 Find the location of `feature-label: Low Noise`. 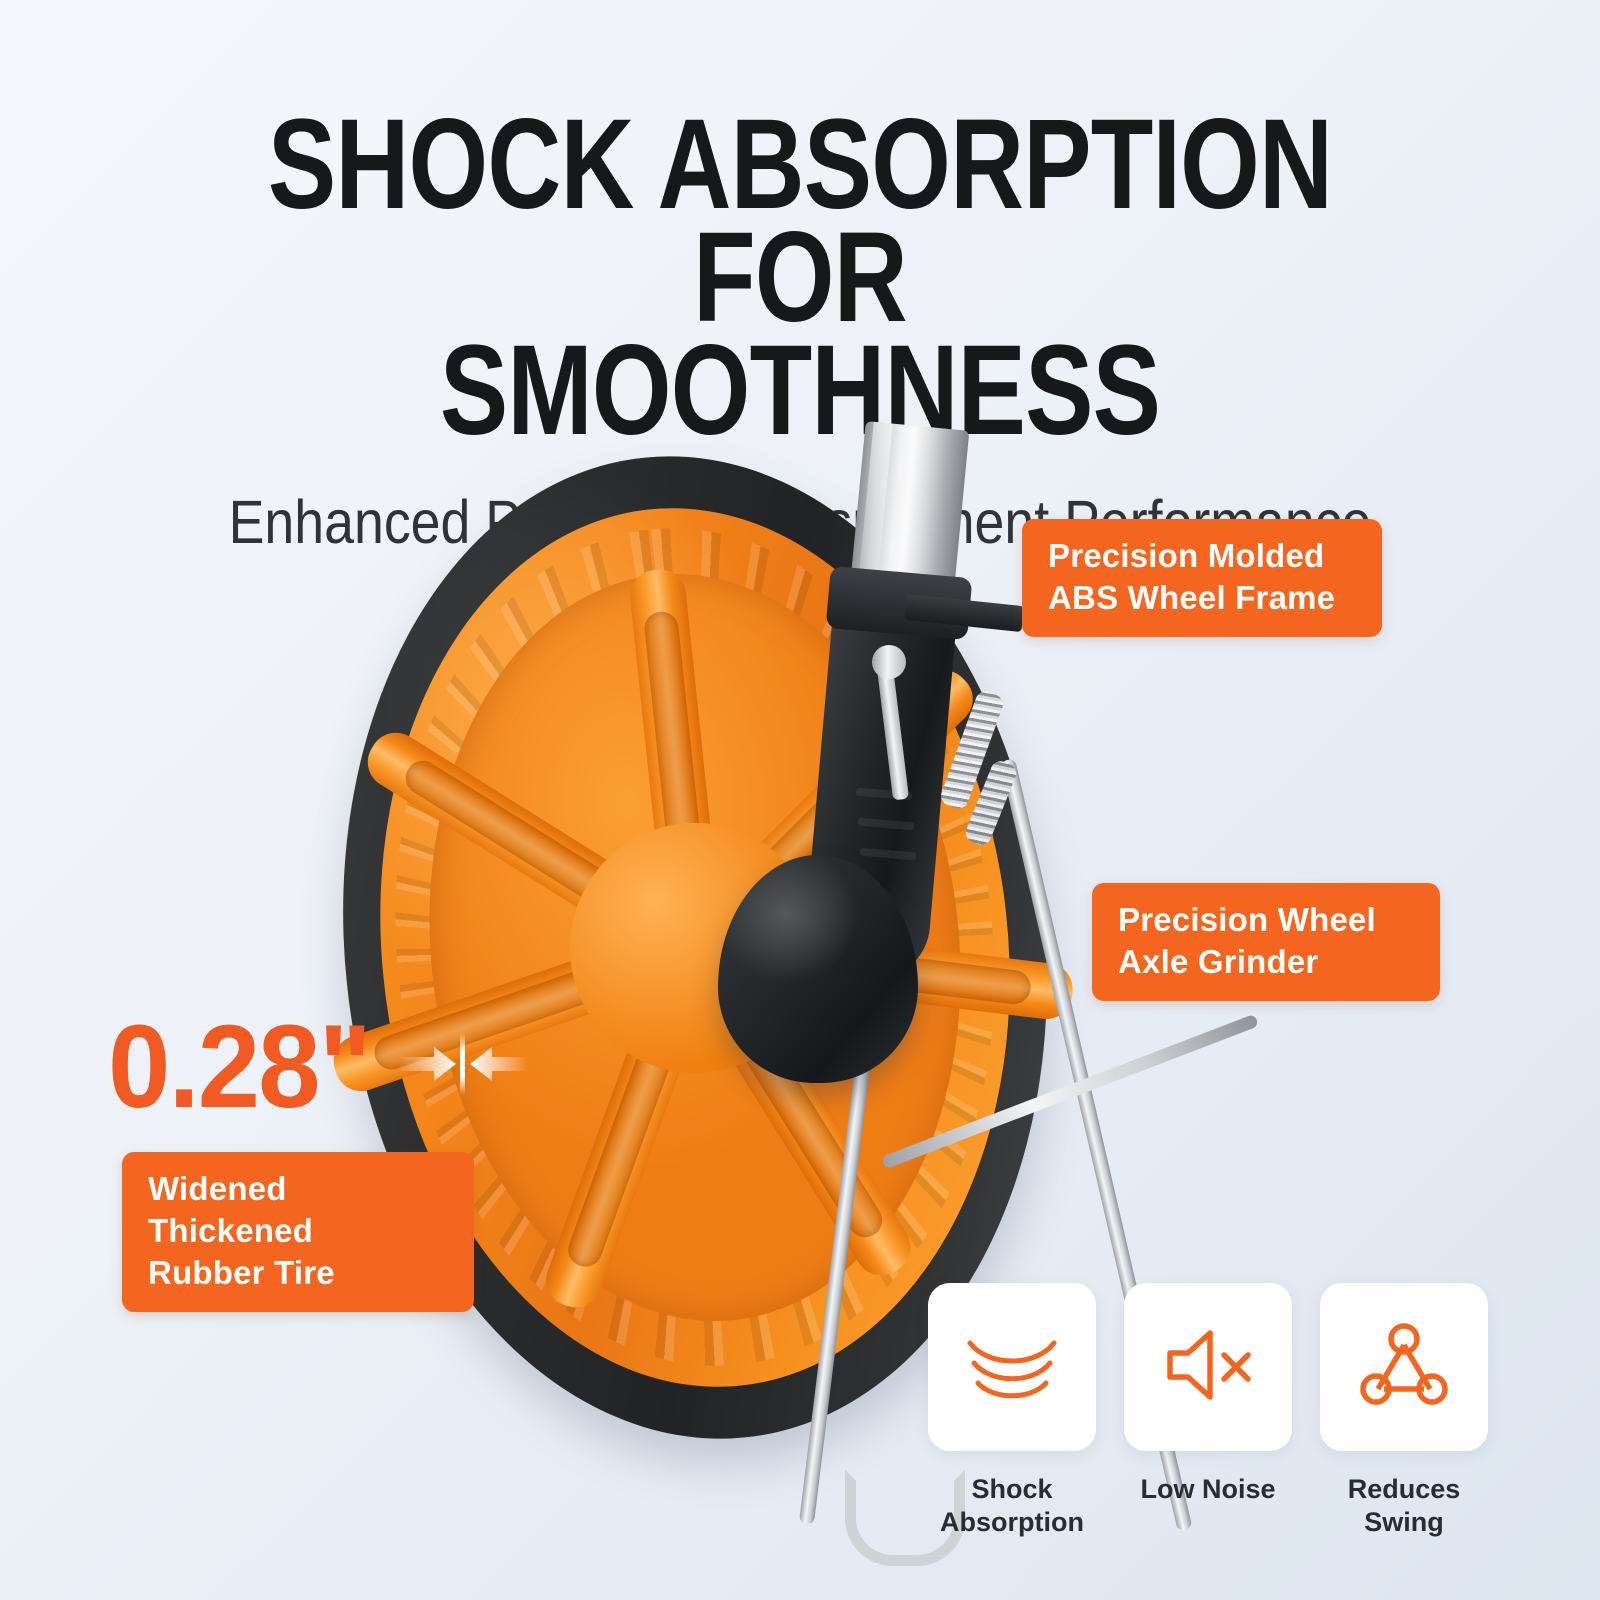

feature-label: Low Noise is located at coordinates (1208, 1489).